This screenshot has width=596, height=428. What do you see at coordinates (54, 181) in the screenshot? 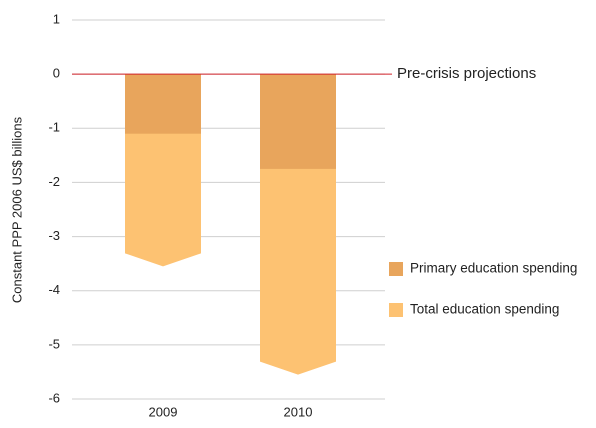
I see `y-tick-label: -2` at bounding box center [54, 181].